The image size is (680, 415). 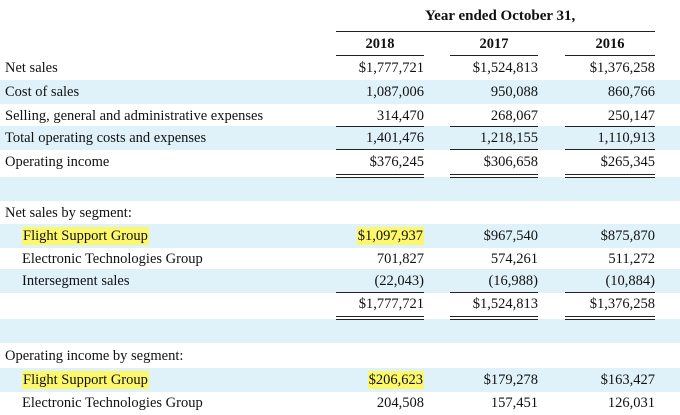 What do you see at coordinates (610, 44) in the screenshot?
I see `year-header-2016: 2016` at bounding box center [610, 44].